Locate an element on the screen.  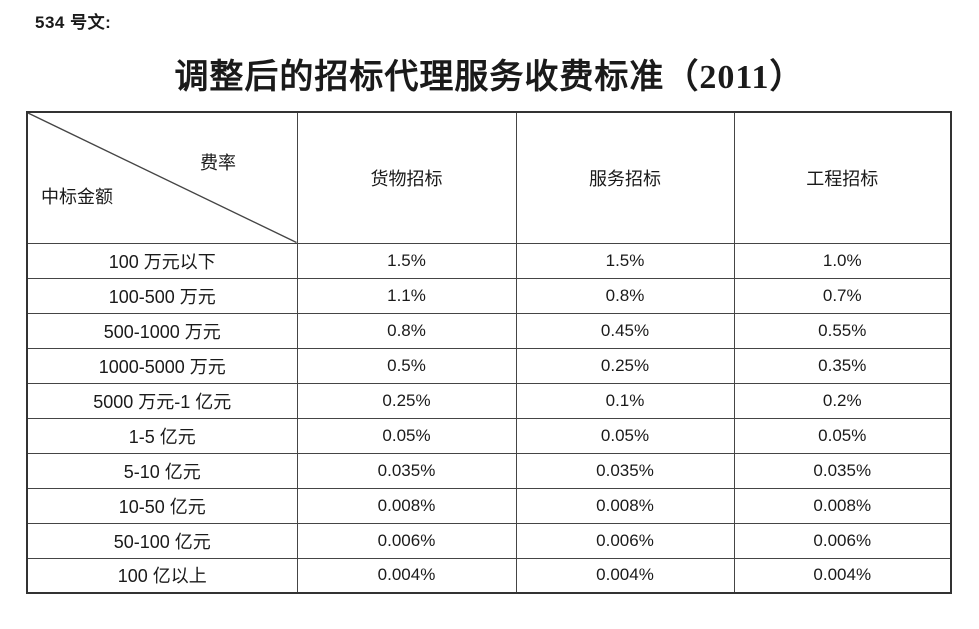
fee-cell: 0.55% is located at coordinates (842, 330).